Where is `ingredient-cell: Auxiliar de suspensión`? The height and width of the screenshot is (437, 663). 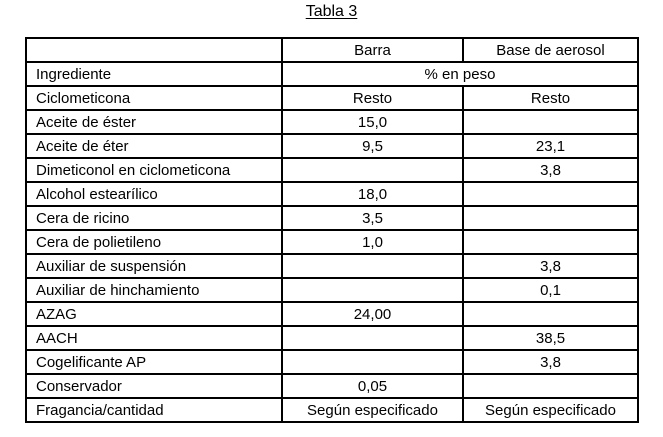
ingredient-cell: Auxiliar de suspensión is located at coordinates (154, 266).